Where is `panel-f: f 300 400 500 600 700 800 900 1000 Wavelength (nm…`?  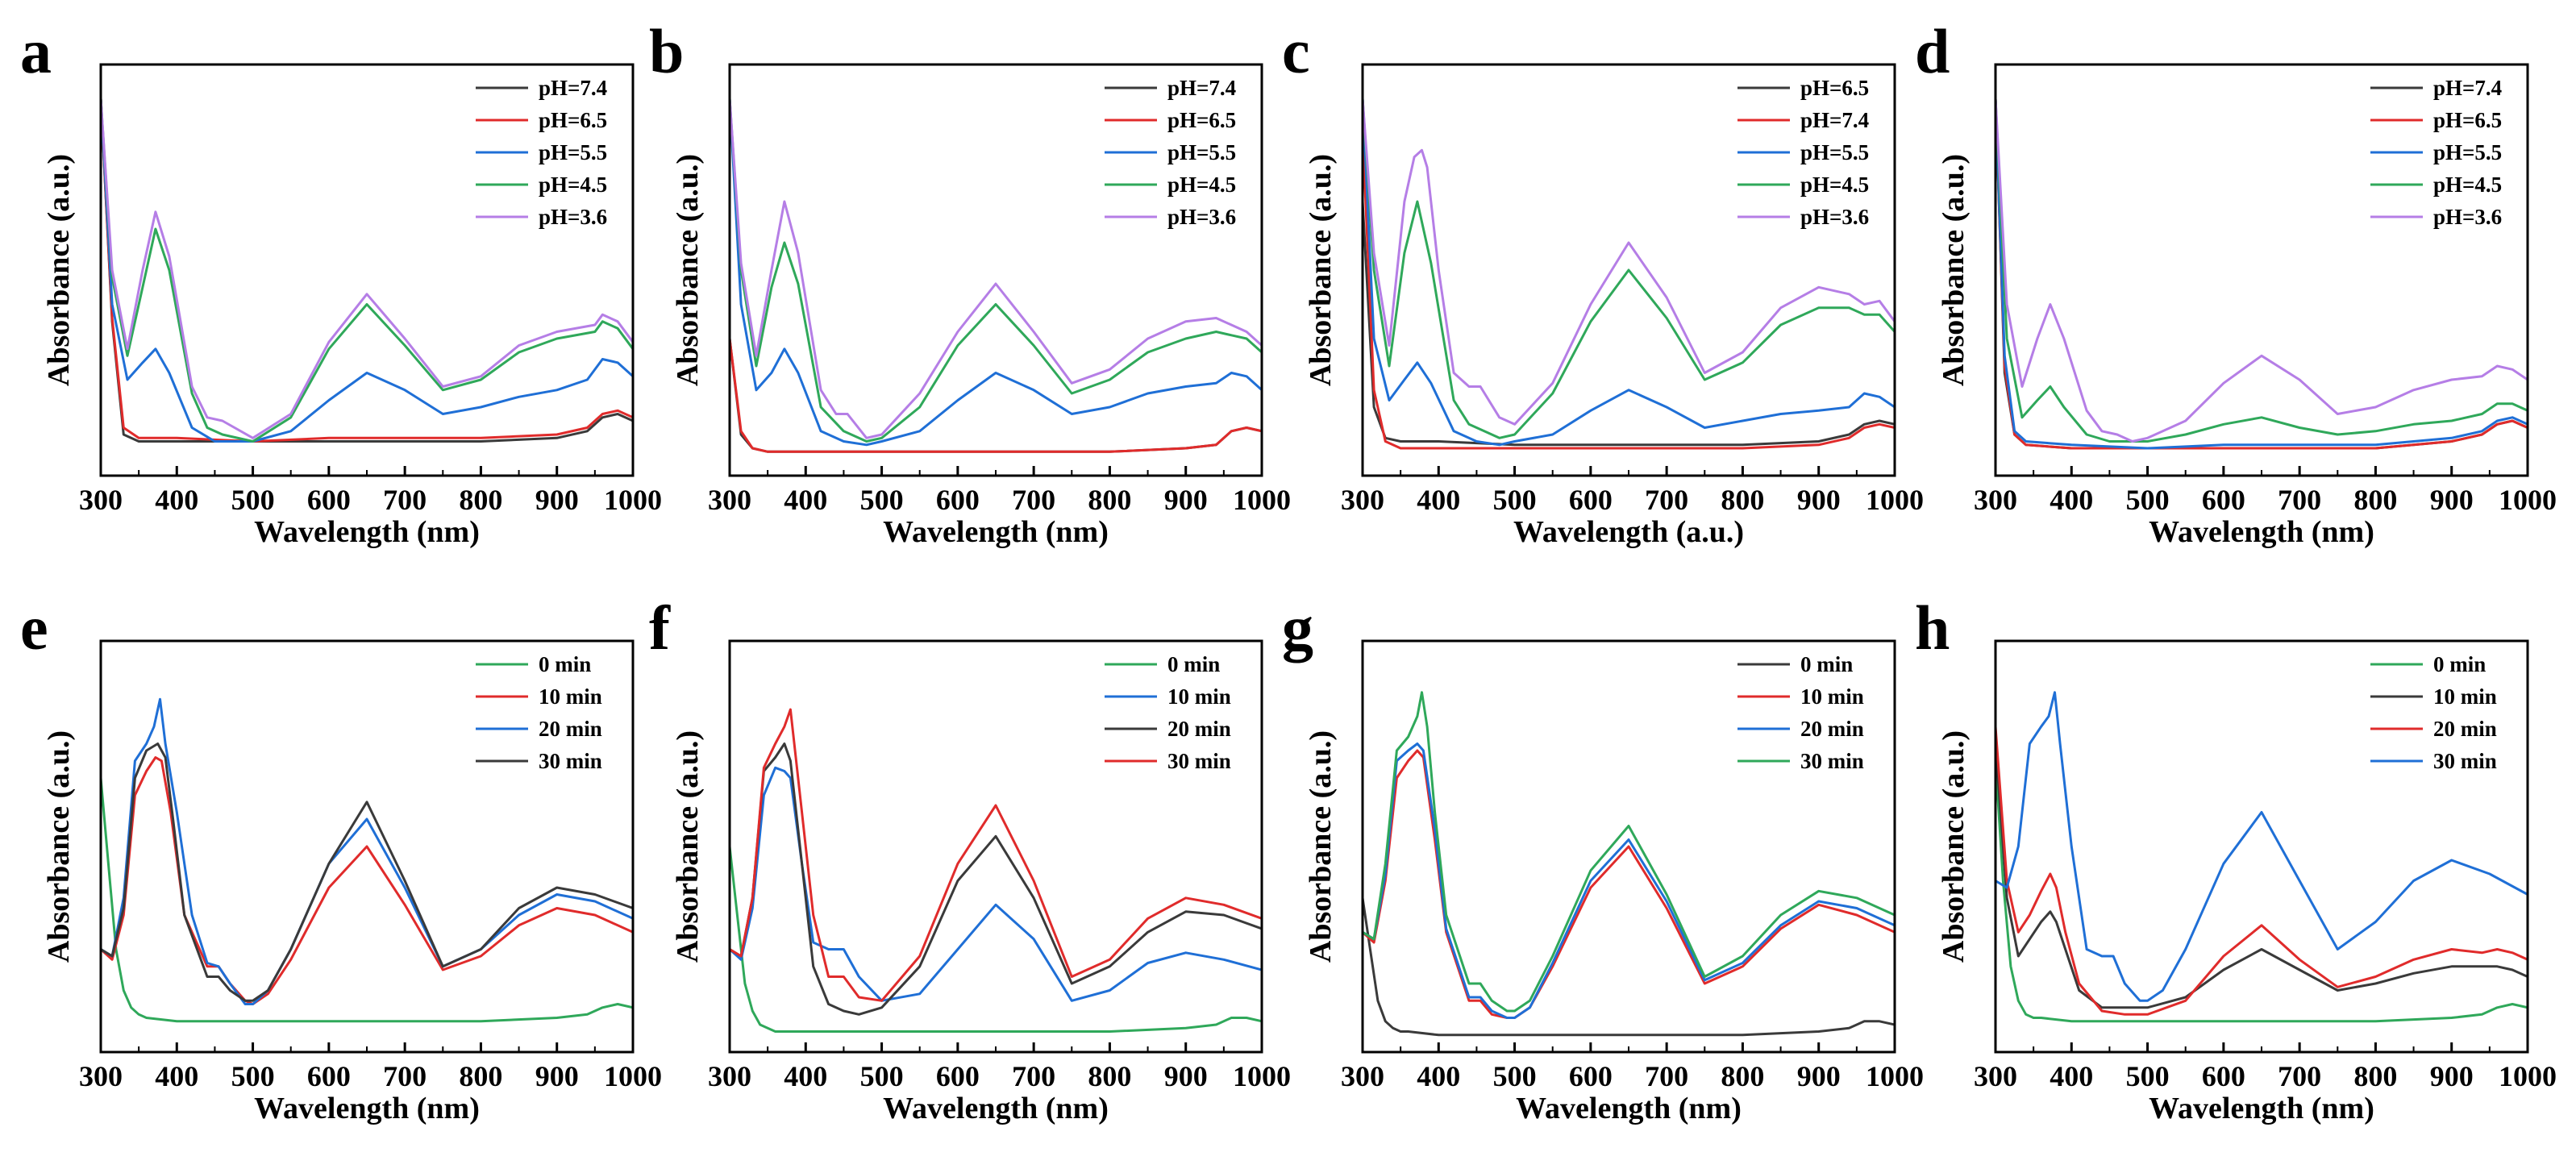 panel-f: f 300 400 500 600 700 800 900 1000 Wavelength (nm… is located at coordinates (970, 859).